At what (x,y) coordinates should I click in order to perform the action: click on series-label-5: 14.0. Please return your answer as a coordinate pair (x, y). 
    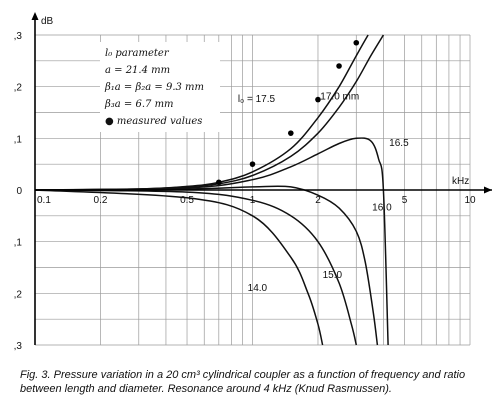
    Looking at the image, I should click on (258, 288).